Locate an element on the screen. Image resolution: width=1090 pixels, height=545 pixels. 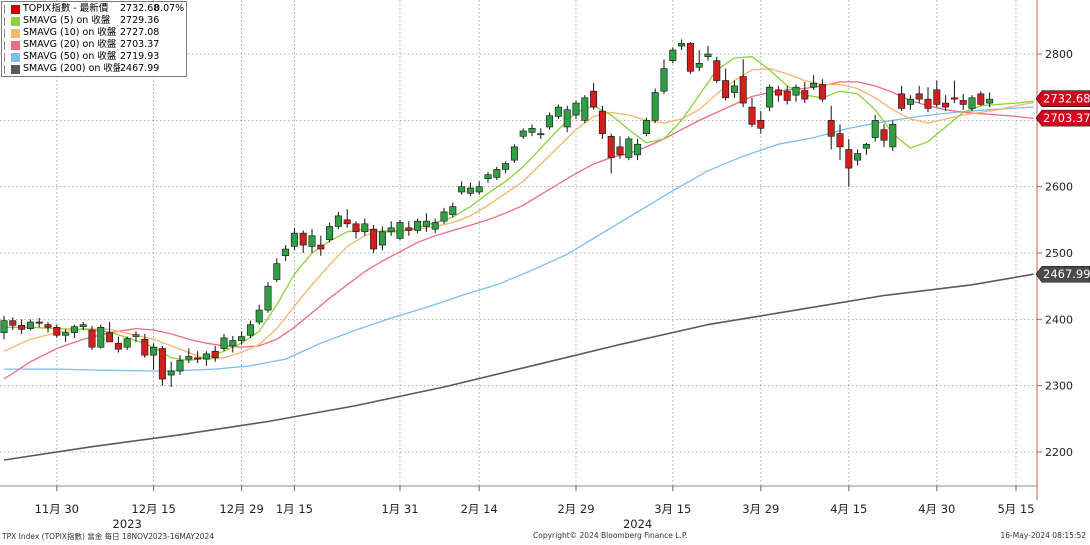
legend-value: 2703.37 is located at coordinates (140, 44).